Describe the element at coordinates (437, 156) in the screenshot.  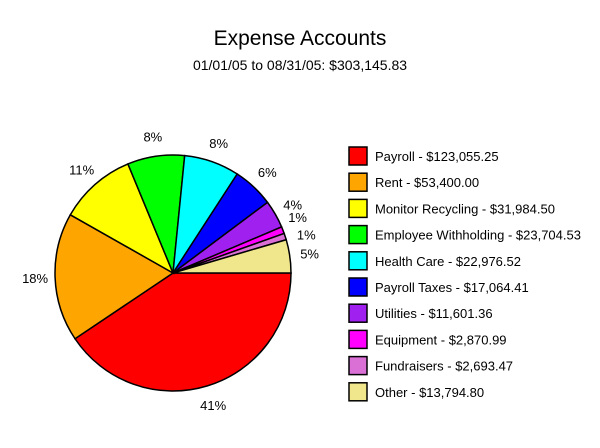
I see `legend-label: Payroll - $123,055.25` at that location.